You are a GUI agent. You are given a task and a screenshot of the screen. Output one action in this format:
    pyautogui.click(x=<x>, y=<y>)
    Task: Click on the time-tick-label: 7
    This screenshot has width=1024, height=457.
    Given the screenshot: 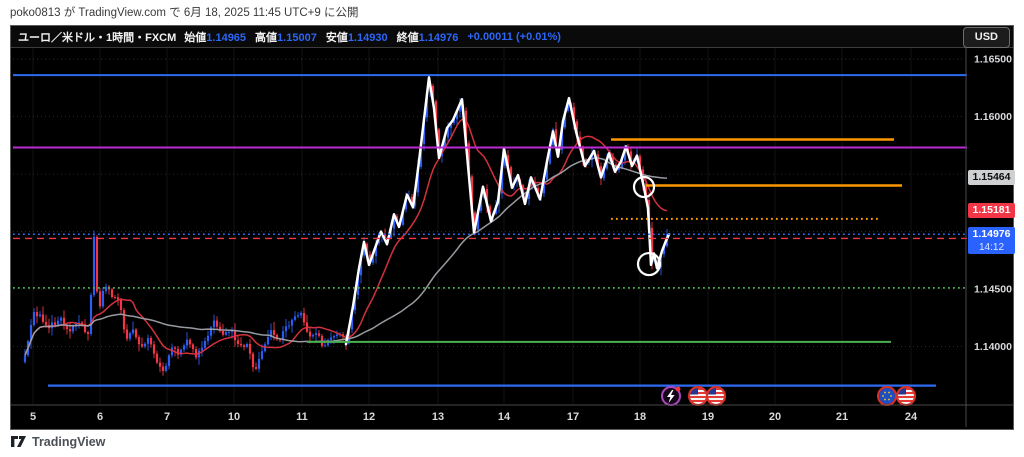 What is the action you would take?
    pyautogui.click(x=167, y=417)
    